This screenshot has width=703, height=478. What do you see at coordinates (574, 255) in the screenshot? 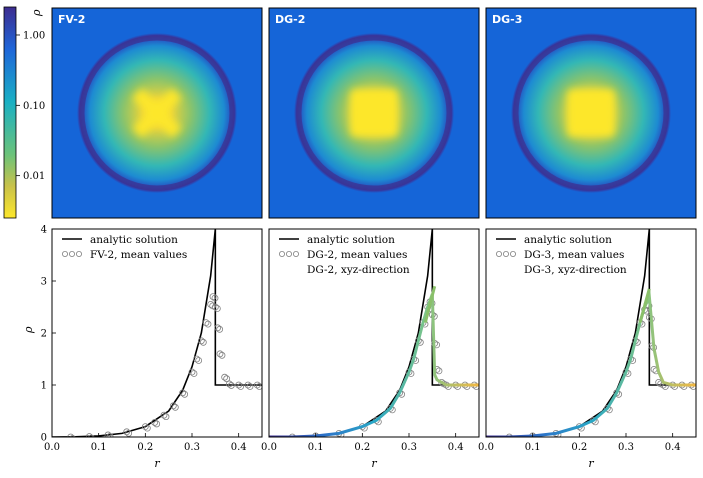
I see `legend-label: DG-3, mean values` at bounding box center [574, 255].